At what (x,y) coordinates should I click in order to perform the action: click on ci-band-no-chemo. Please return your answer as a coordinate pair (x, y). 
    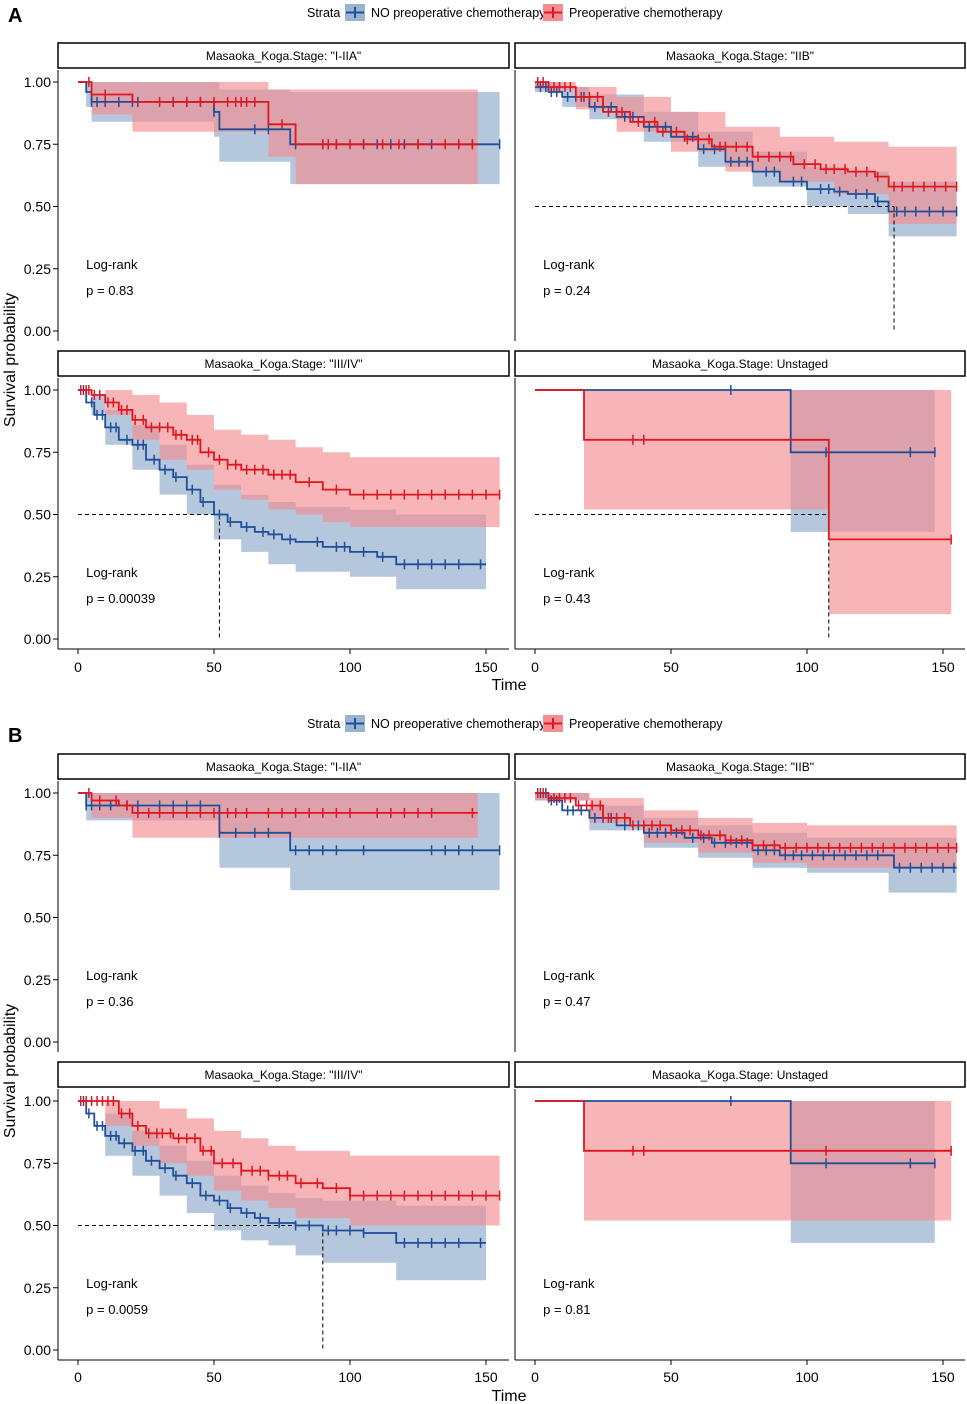
    Looking at the image, I should click on (282, 490).